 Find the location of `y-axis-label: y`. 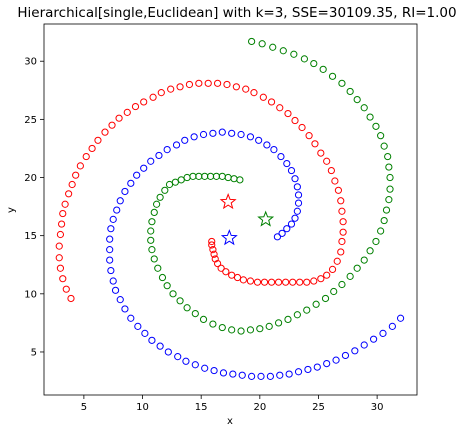

y-axis-label: y is located at coordinates (11, 210).